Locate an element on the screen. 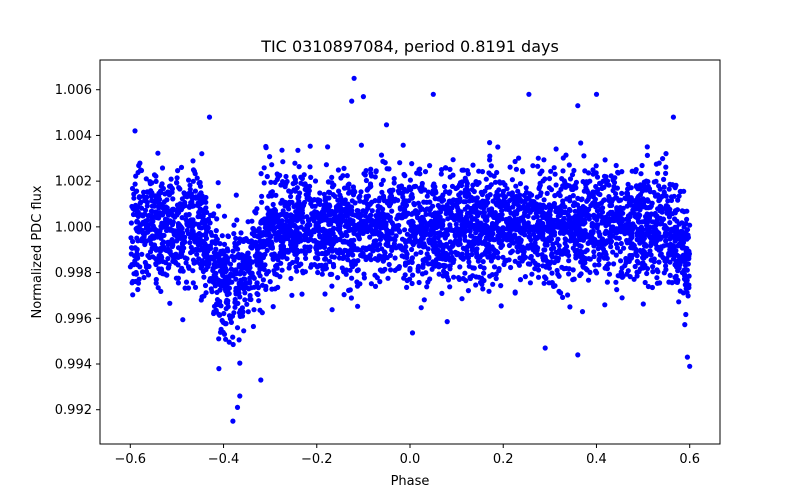 The image size is (800, 500). y-tick-label: 1.004 is located at coordinates (73, 136).